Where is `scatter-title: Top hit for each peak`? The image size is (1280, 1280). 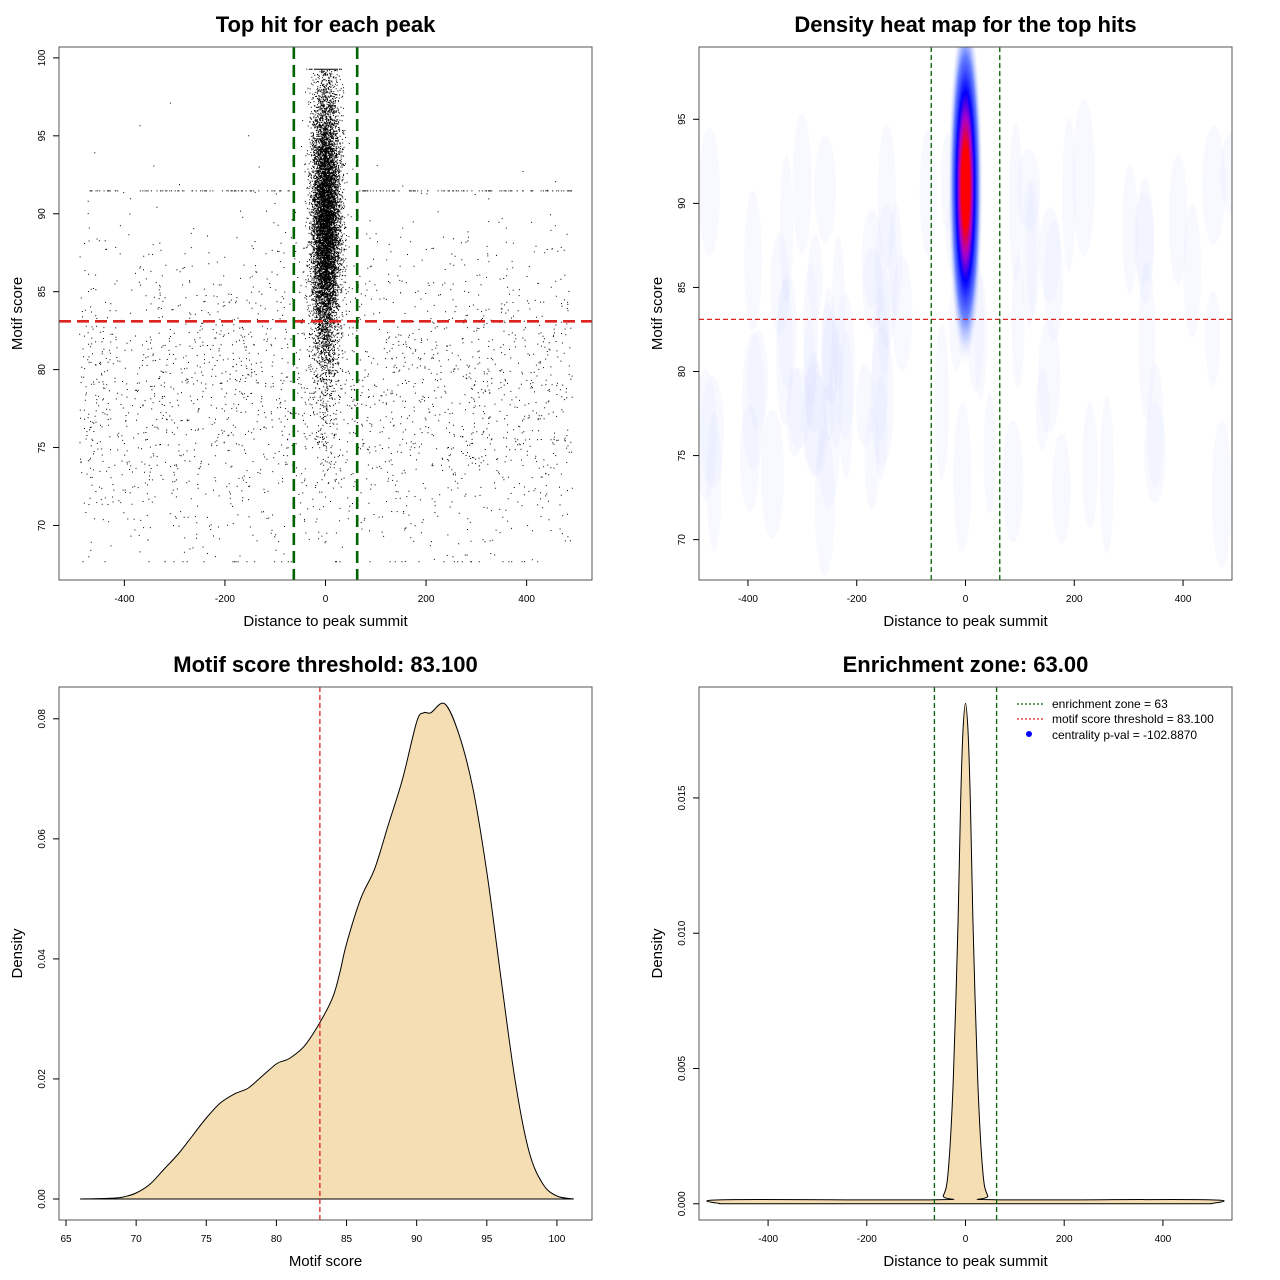 scatter-title: Top hit for each peak is located at coordinates (326, 24).